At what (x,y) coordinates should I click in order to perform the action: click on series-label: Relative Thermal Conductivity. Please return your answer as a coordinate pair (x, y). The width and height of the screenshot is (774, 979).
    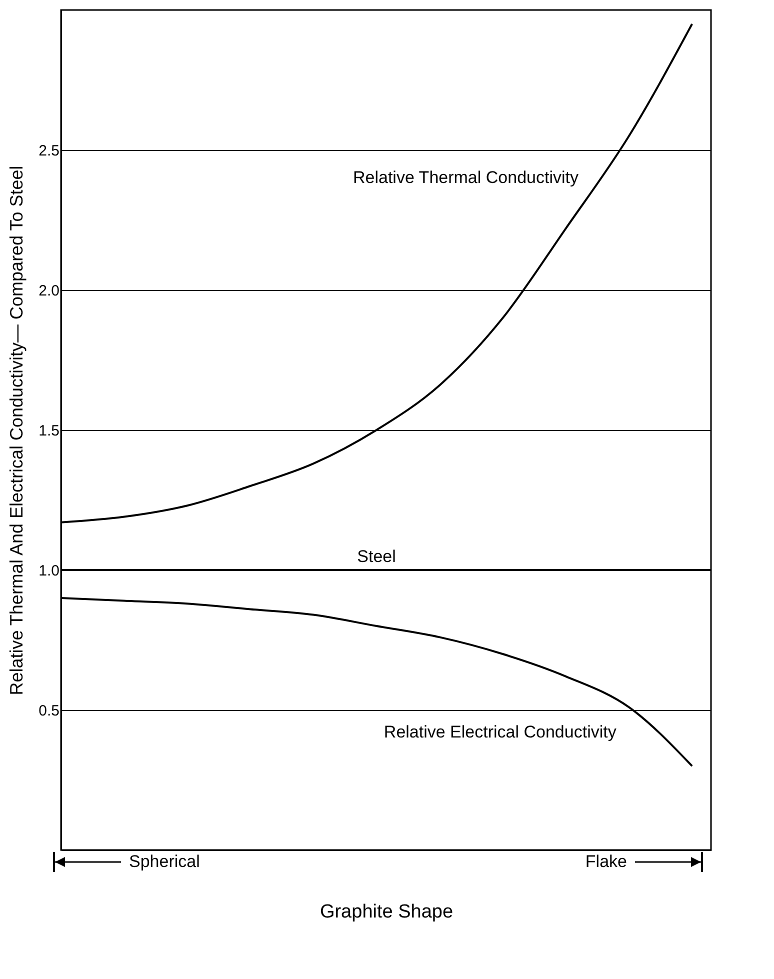
    Looking at the image, I should click on (465, 177).